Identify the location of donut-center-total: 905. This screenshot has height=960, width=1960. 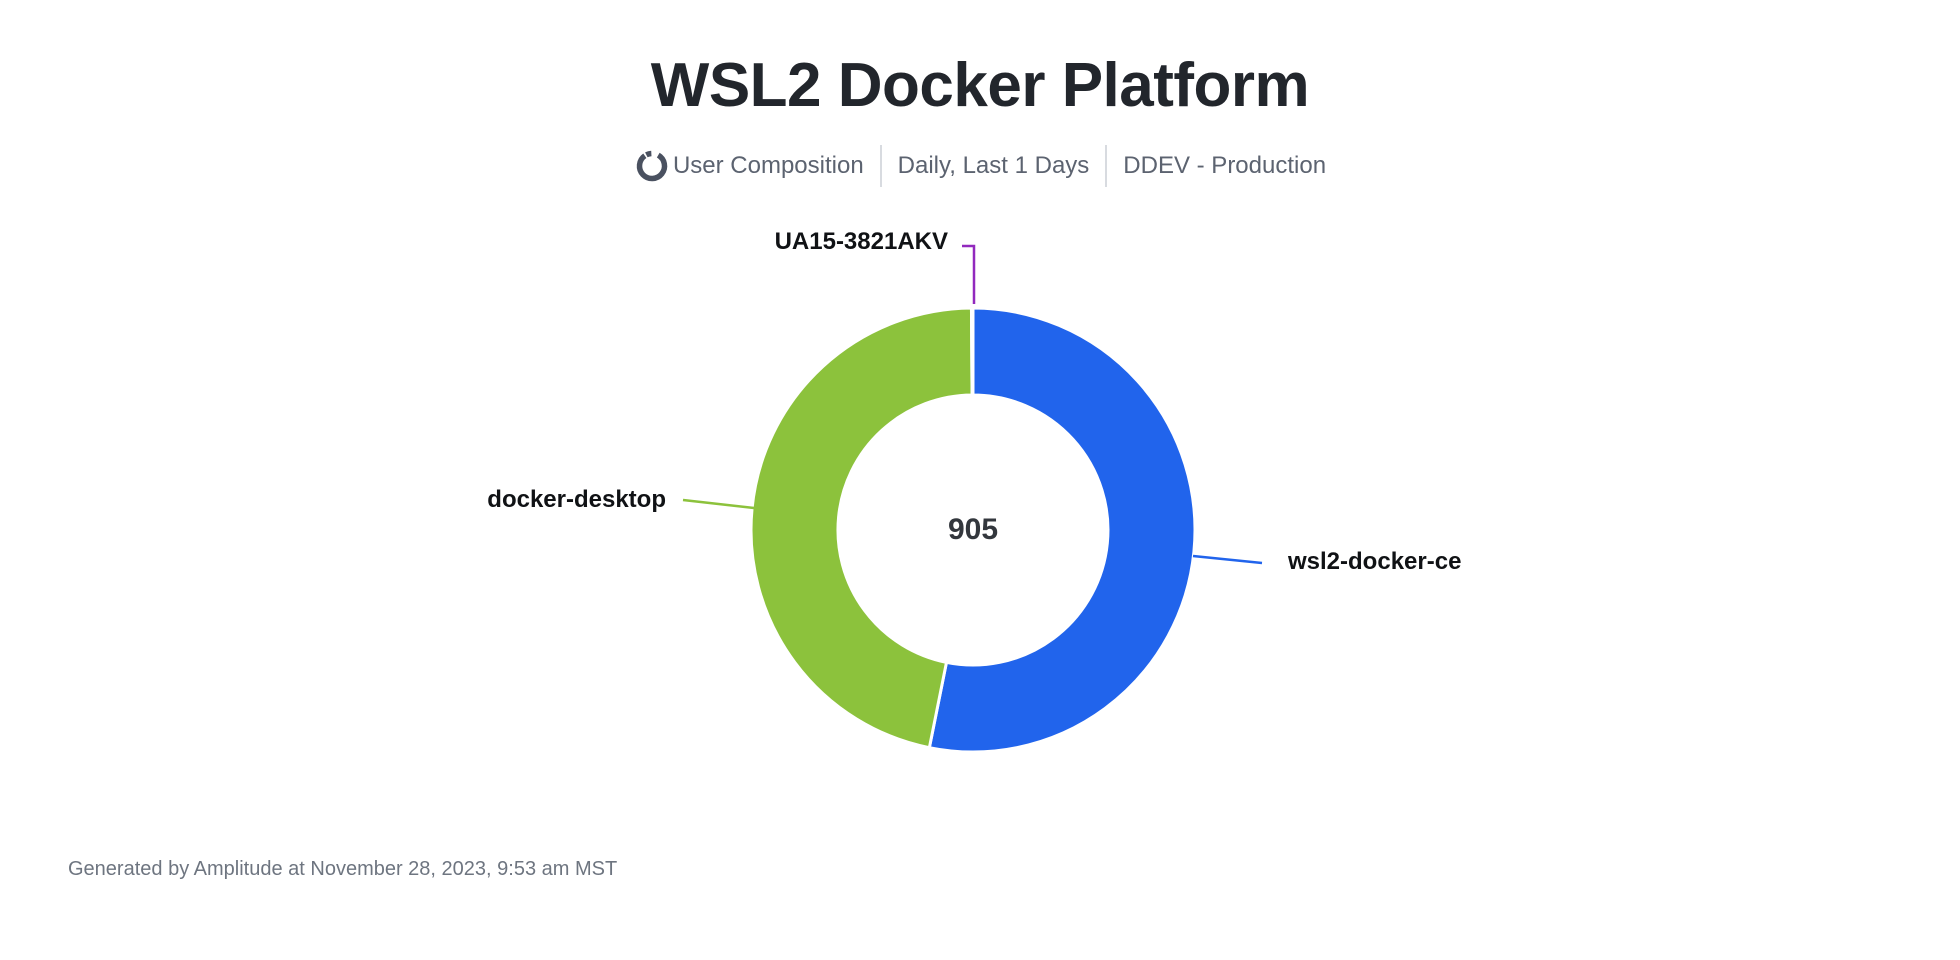
(973, 529).